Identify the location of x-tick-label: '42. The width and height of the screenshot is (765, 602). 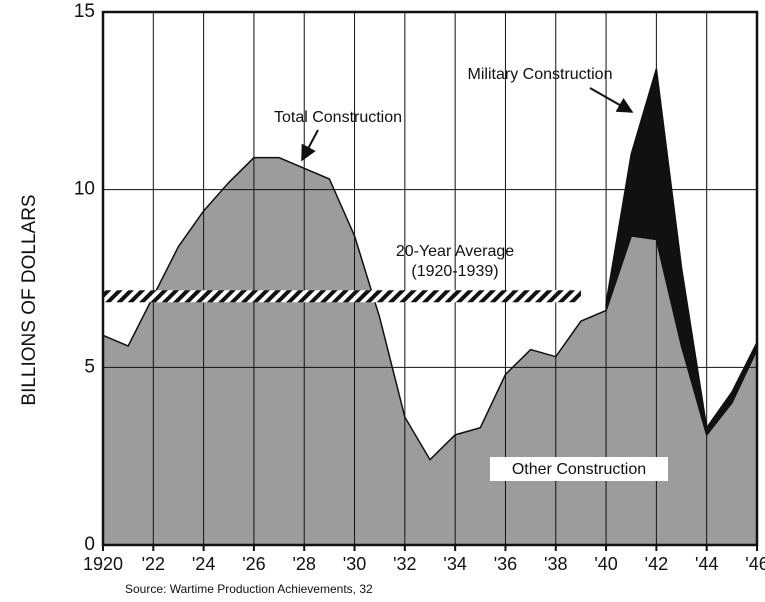
(656, 564).